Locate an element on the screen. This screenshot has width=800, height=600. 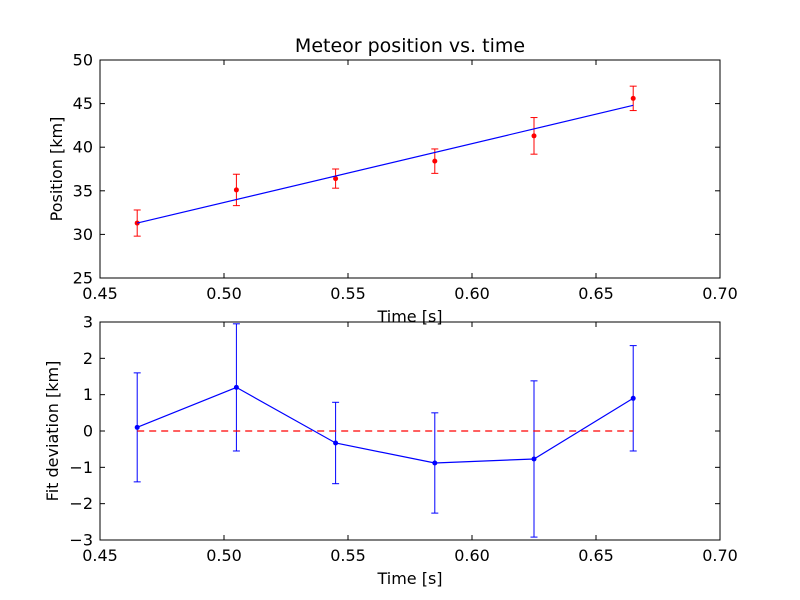
y-tick-label: 2 is located at coordinates (88, 358).